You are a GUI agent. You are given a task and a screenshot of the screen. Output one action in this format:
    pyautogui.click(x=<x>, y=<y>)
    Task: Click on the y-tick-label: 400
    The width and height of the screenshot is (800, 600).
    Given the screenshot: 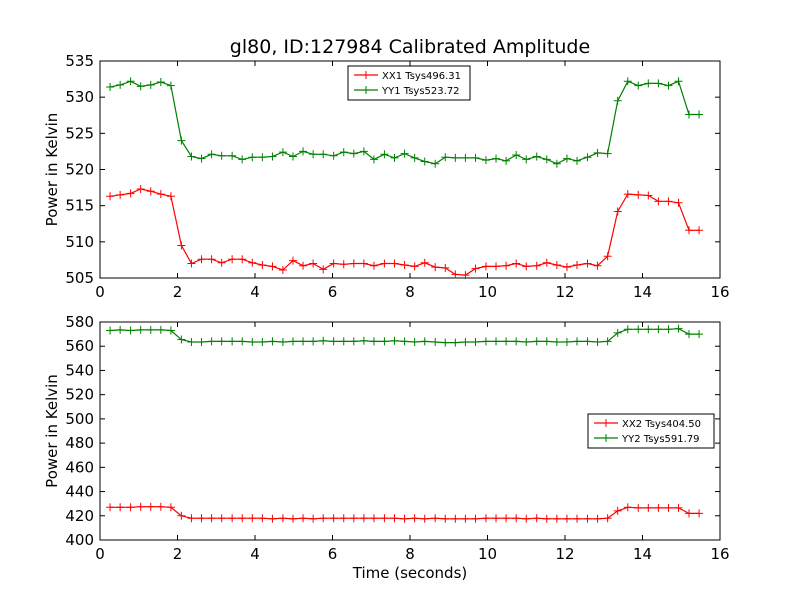 What is the action you would take?
    pyautogui.click(x=79, y=540)
    